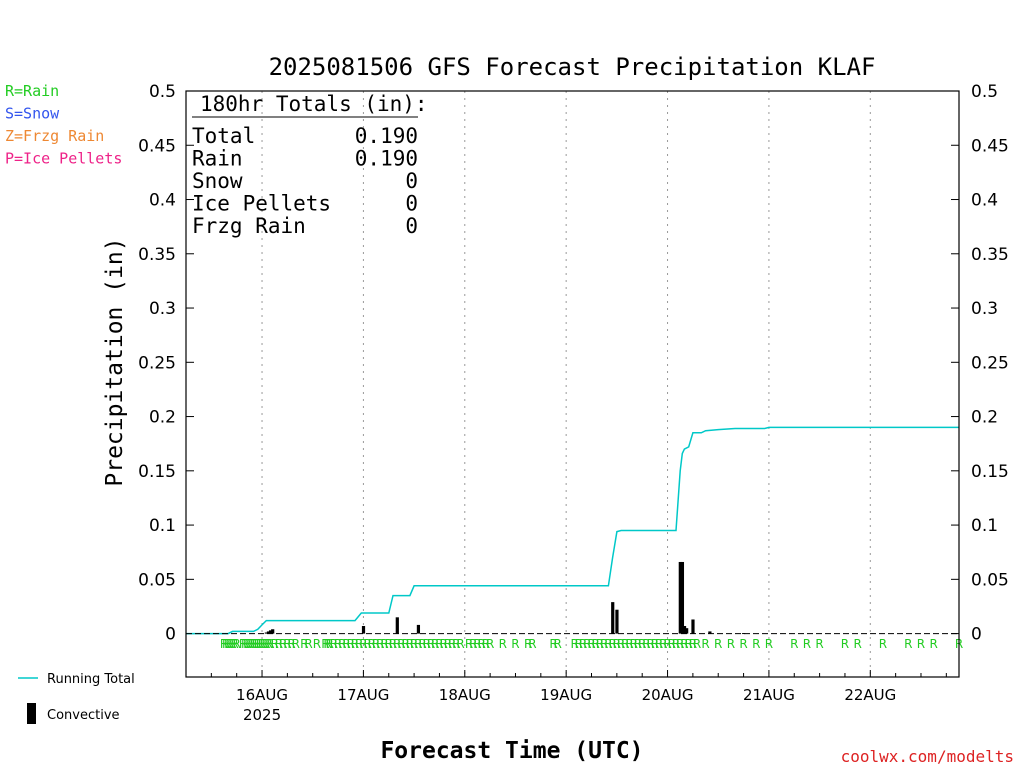 Image resolution: width=1024 pixels, height=768 pixels. I want to click on x-tick-label: 17AUG, so click(363, 695).